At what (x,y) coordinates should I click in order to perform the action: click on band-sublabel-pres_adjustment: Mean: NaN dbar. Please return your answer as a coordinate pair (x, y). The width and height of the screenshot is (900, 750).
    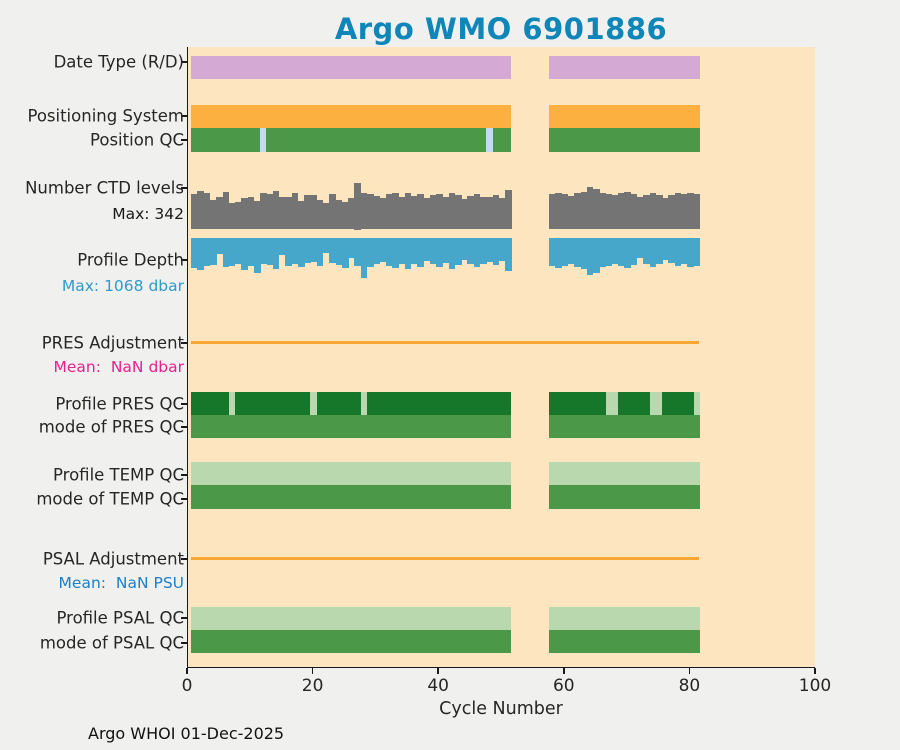
    Looking at the image, I should click on (118, 367).